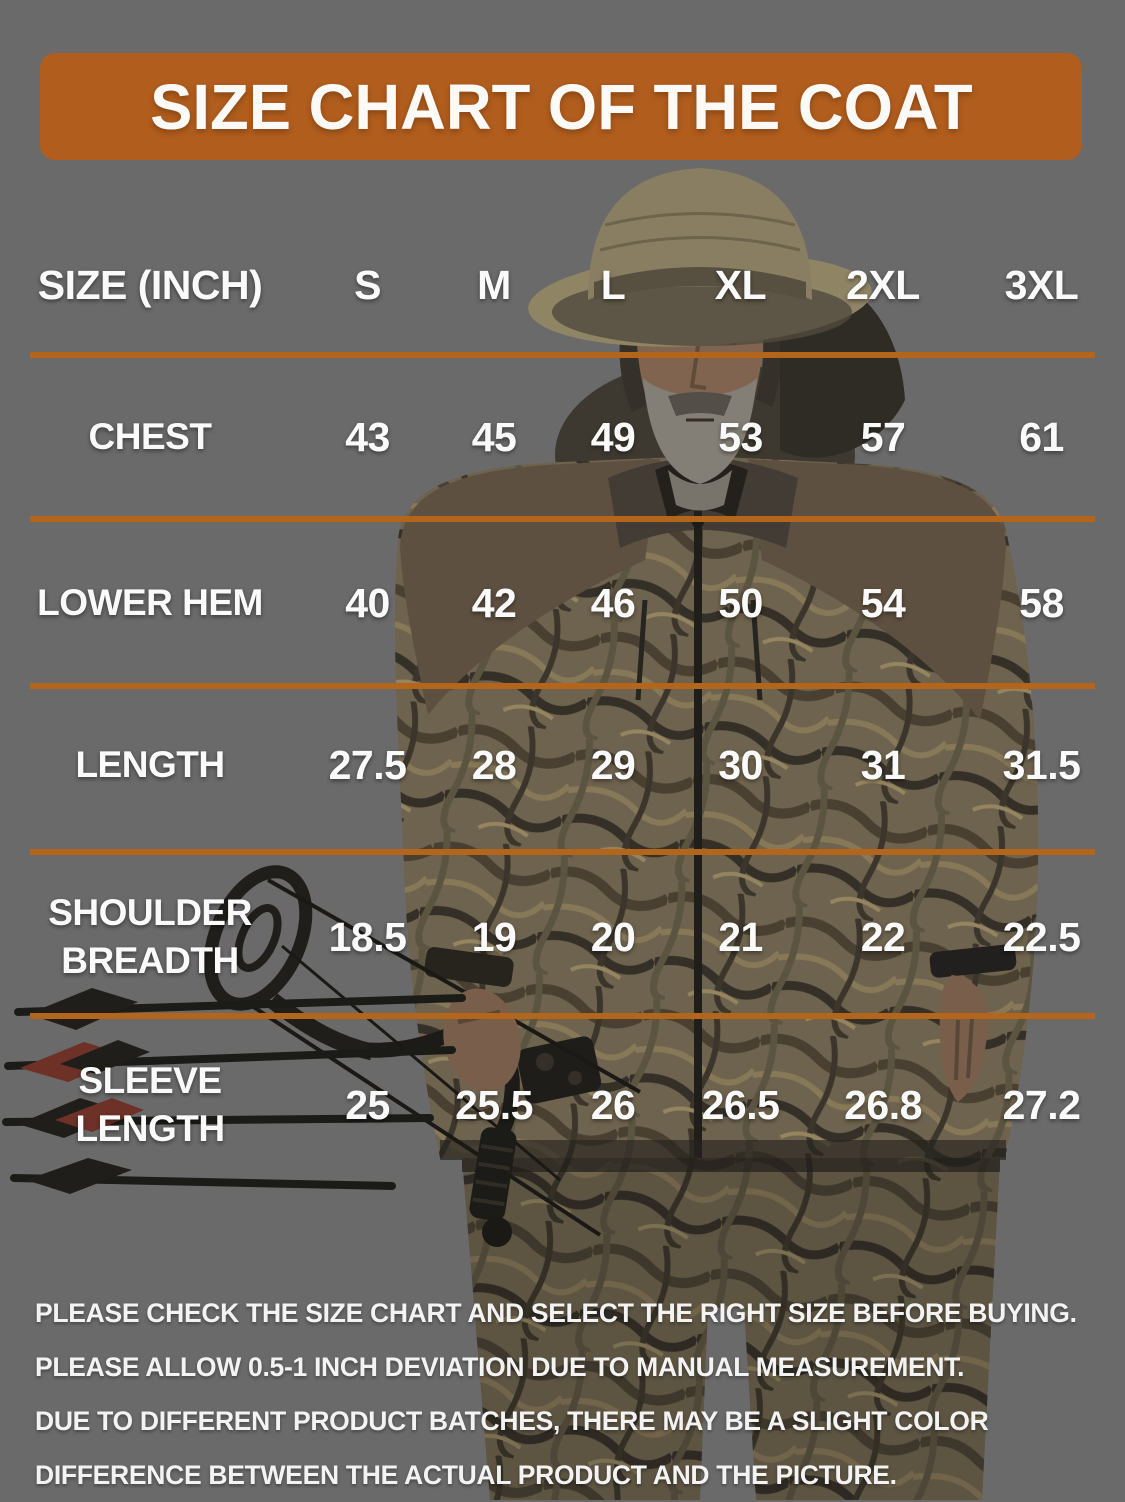 This screenshot has height=1502, width=1125. What do you see at coordinates (150, 602) in the screenshot?
I see `row-label: LOWER HEM` at bounding box center [150, 602].